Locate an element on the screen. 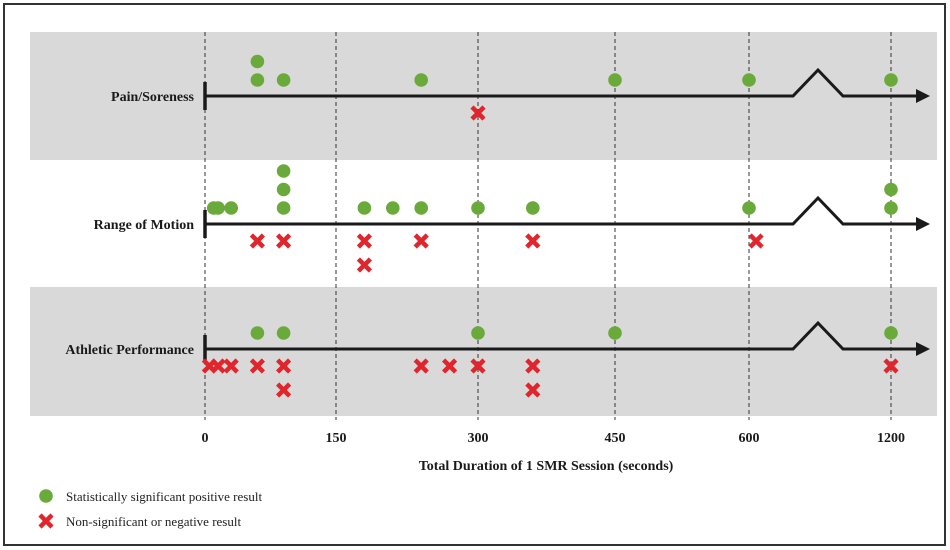 Image resolution: width=950 pixels, height=550 pixels. row-label: Range of Motion is located at coordinates (144, 225).